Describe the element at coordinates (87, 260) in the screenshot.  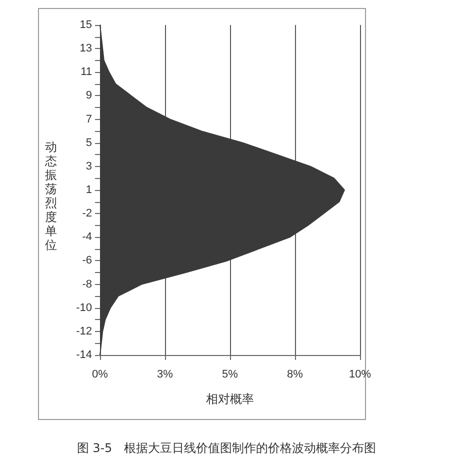
I see `y-tick-label: -6` at that location.